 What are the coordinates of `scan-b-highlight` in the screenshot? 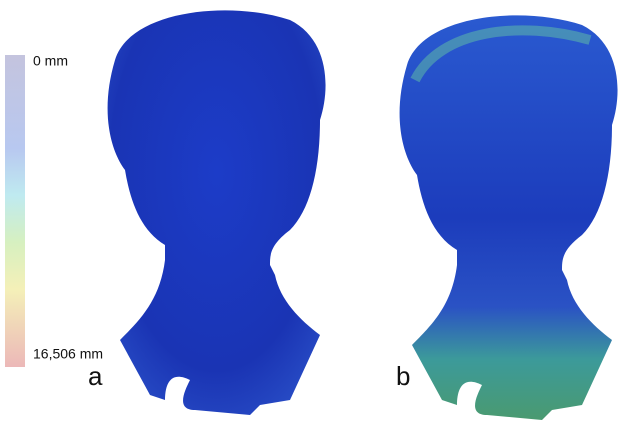 It's located at (501, 54).